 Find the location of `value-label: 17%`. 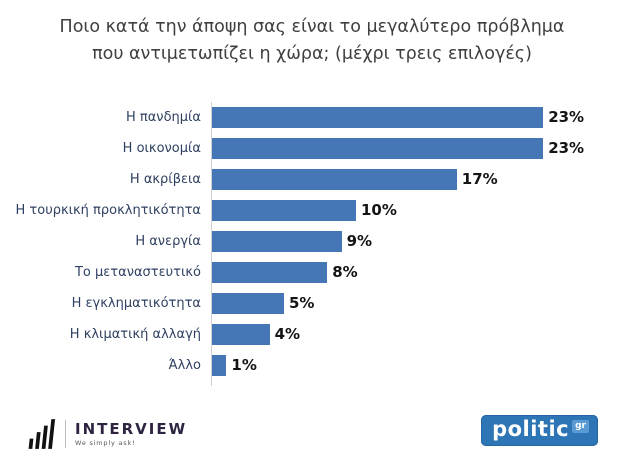

value-label: 17% is located at coordinates (479, 179).